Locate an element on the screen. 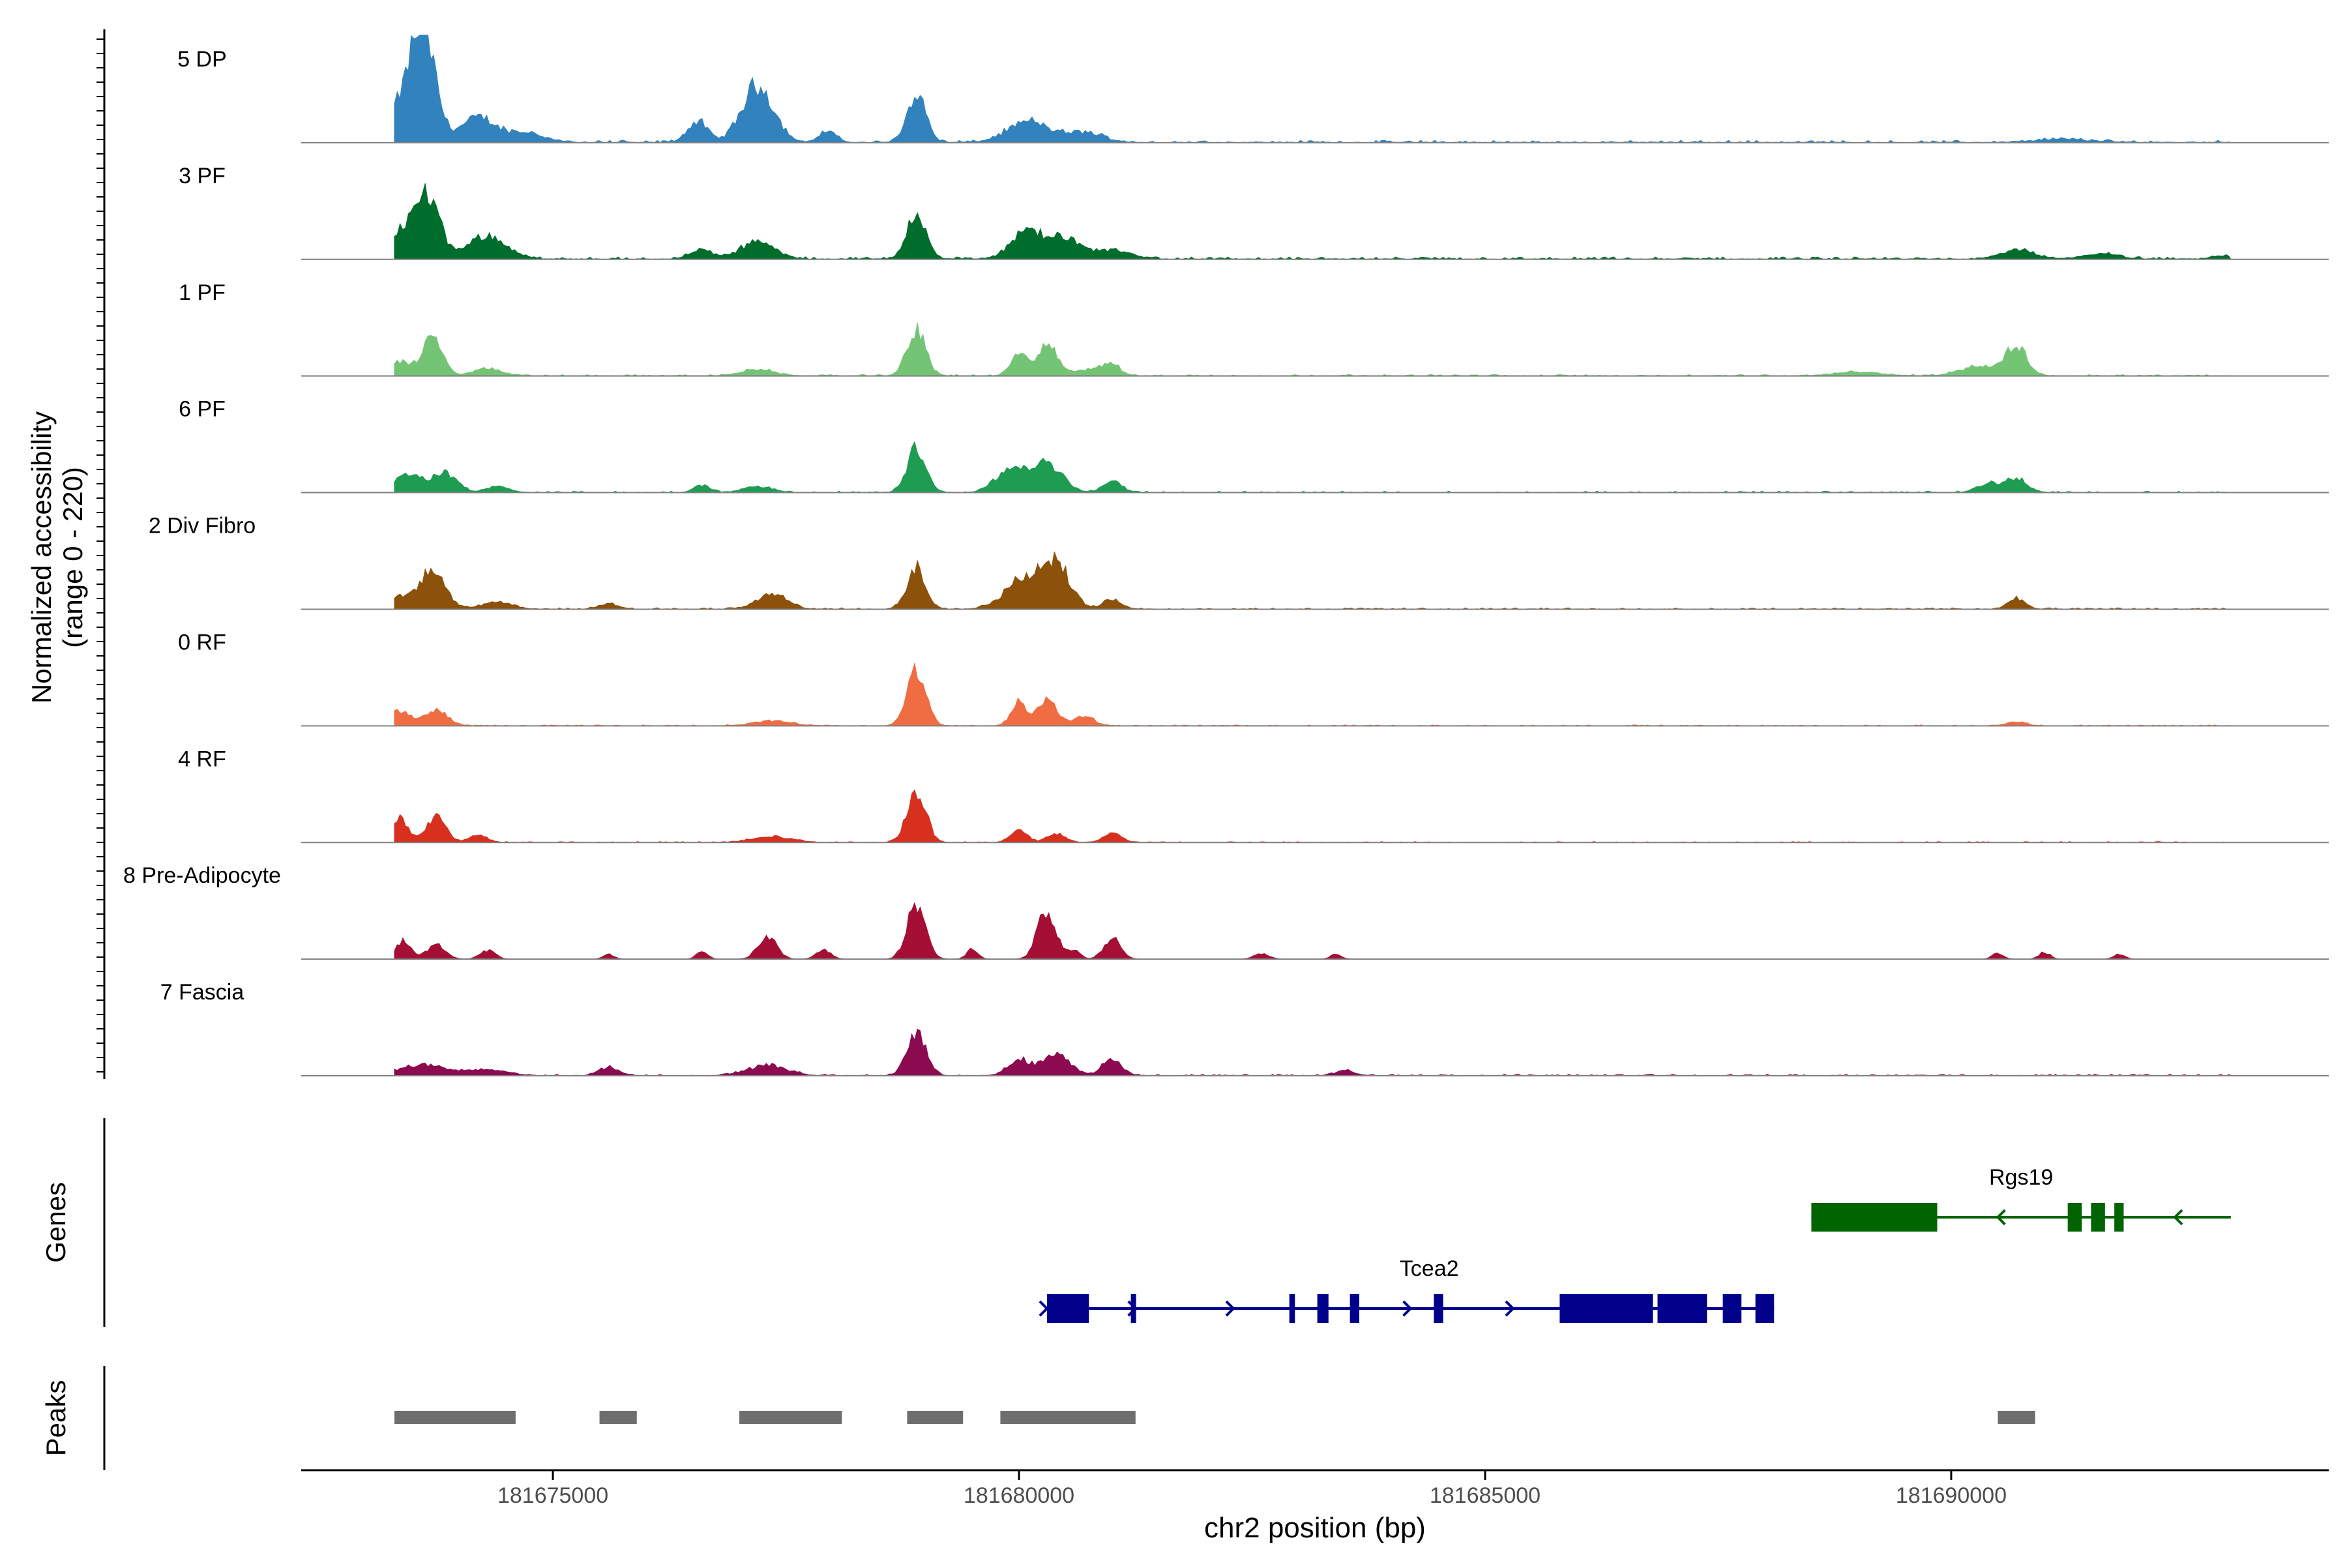 This screenshot has width=2347, height=1568. gene-name-label: Rgs19 is located at coordinates (2021, 1177).